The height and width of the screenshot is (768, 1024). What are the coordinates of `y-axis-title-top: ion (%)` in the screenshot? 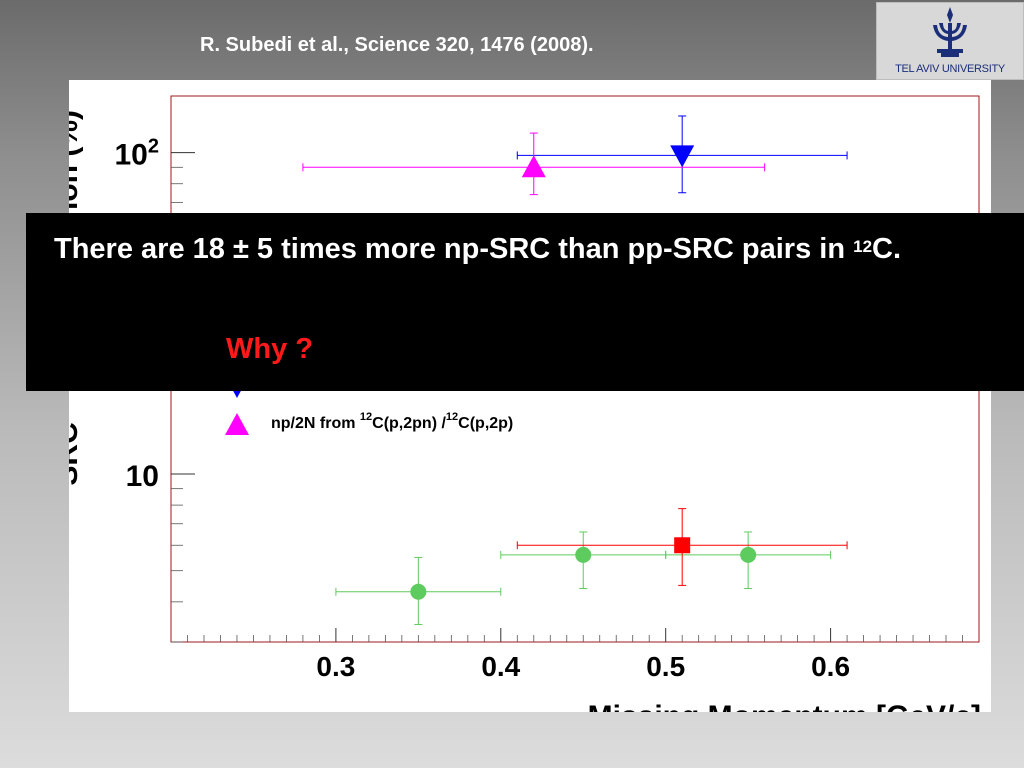 It's located at (76, 160).